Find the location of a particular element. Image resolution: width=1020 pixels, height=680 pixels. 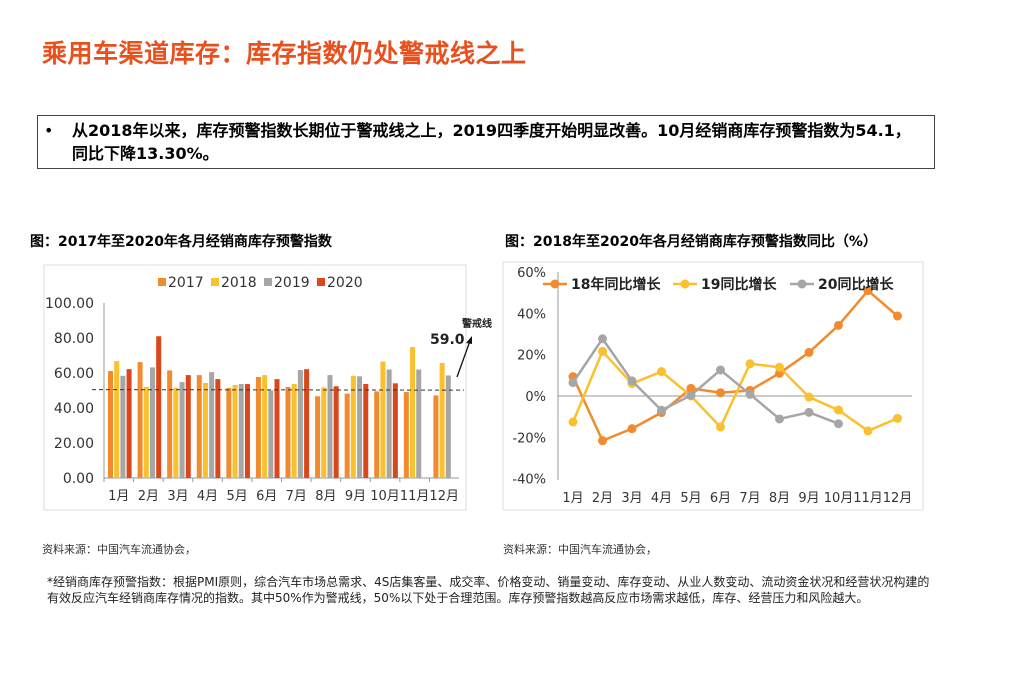

page-title: 乘用车渠道库存：库存指数仍处警戒线之上 is located at coordinates (284, 53).